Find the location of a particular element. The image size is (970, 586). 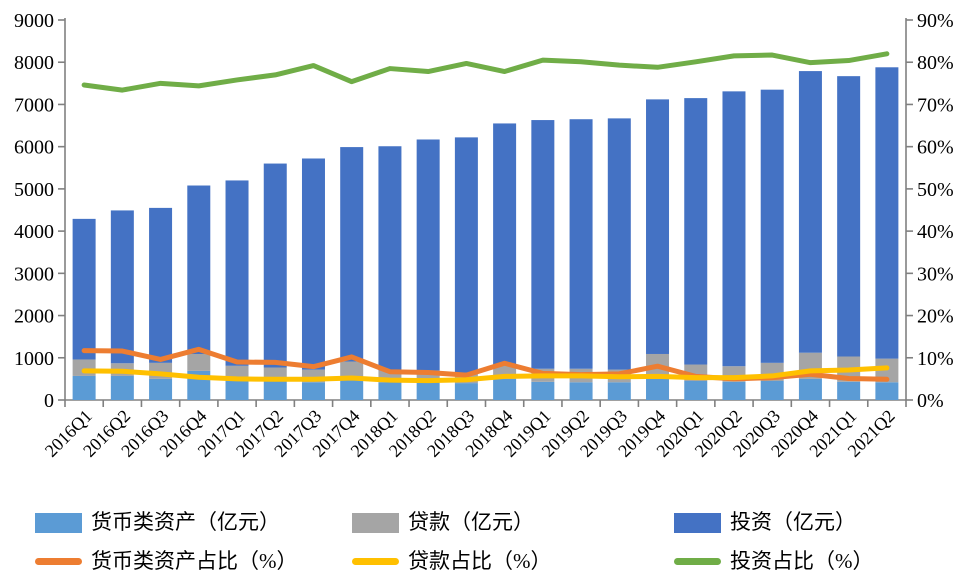

y-axis-right-tick-label: 10% is located at coordinates (935, 359).